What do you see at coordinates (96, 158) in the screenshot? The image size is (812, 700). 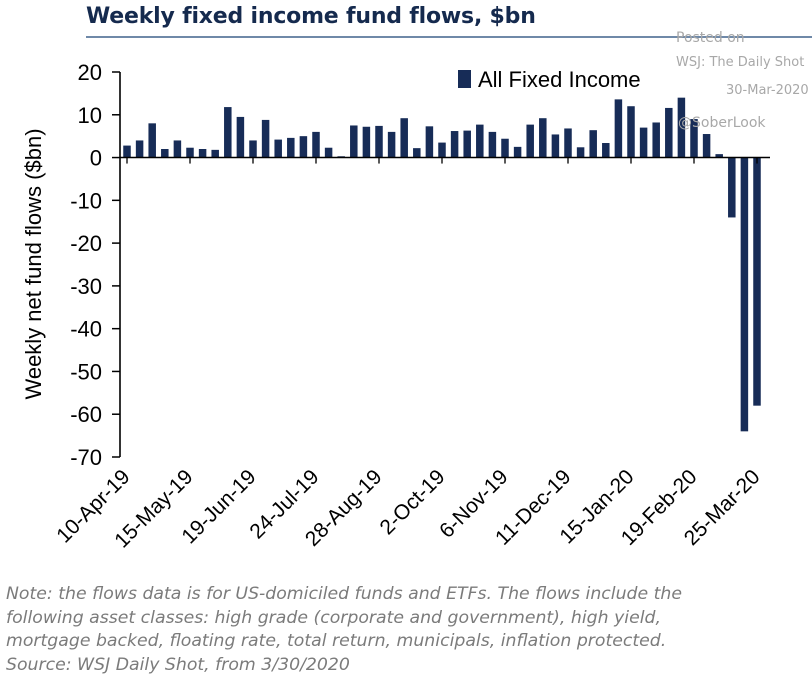 I see `y-tick-label: 0` at bounding box center [96, 158].